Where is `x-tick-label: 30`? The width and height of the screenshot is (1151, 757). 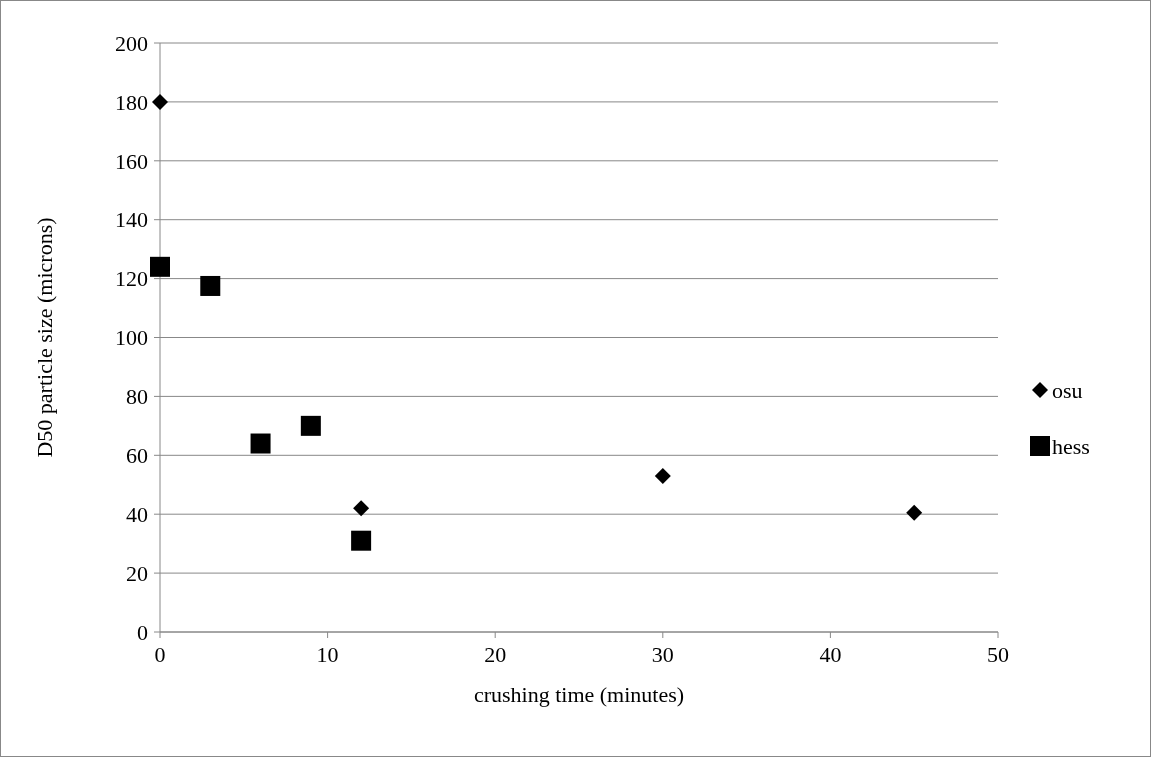
x-tick-label: 30 is located at coordinates (662, 654).